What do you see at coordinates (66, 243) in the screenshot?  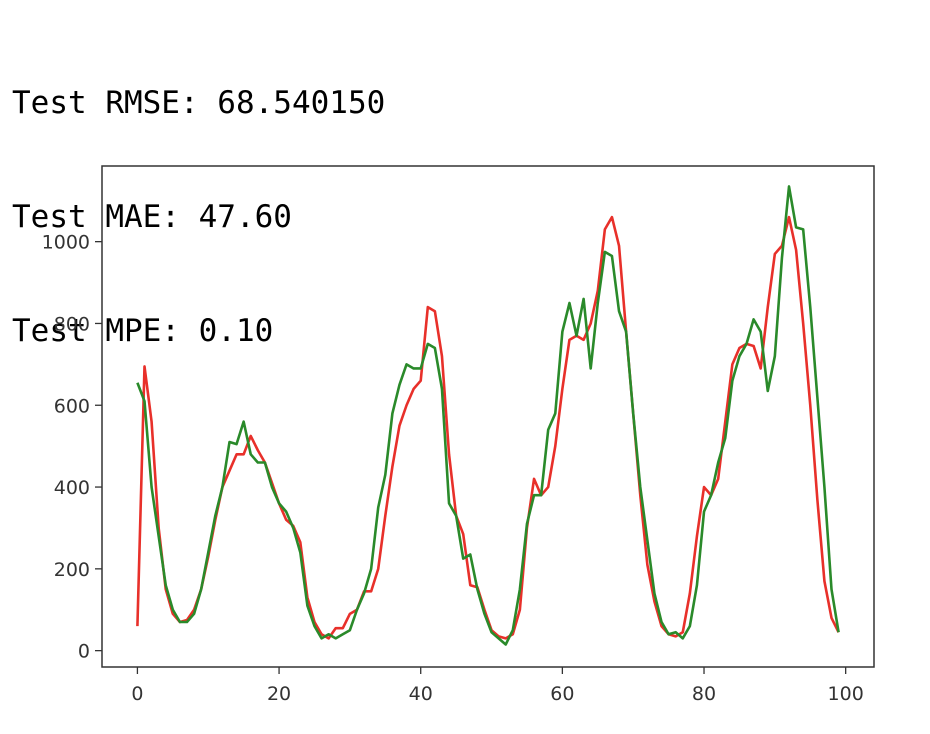 I see `y-tick-label: 1000` at bounding box center [66, 243].